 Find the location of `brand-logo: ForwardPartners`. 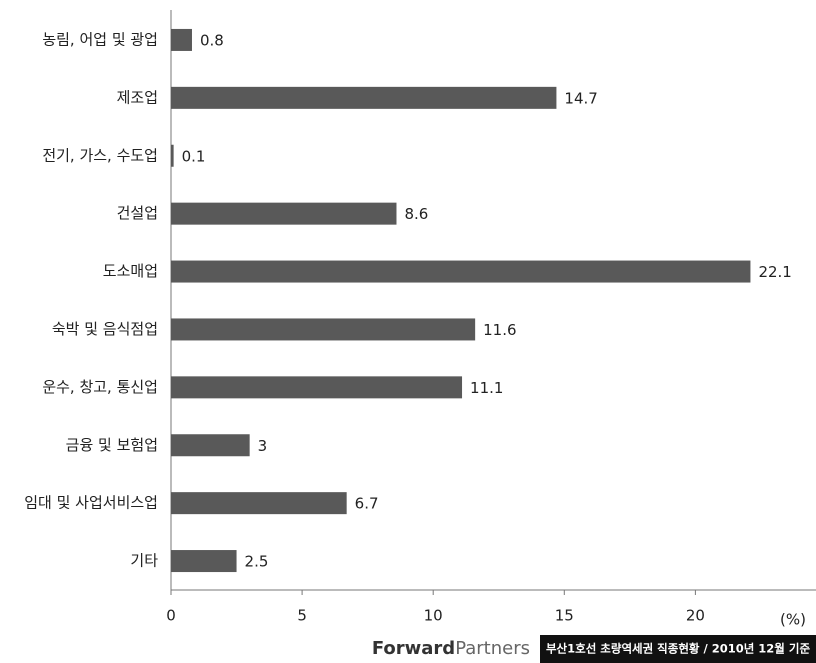

brand-logo: ForwardPartners is located at coordinates (451, 648).